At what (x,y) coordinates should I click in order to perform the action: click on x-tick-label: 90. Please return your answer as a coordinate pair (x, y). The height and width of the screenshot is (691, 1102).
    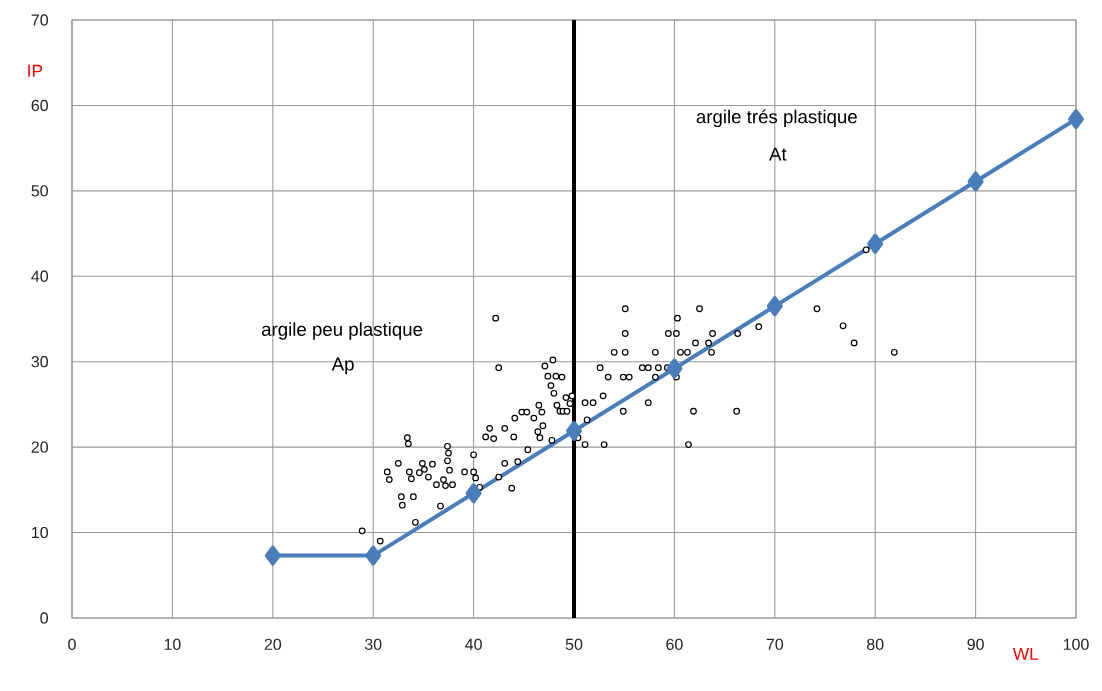
    Looking at the image, I should click on (975, 644).